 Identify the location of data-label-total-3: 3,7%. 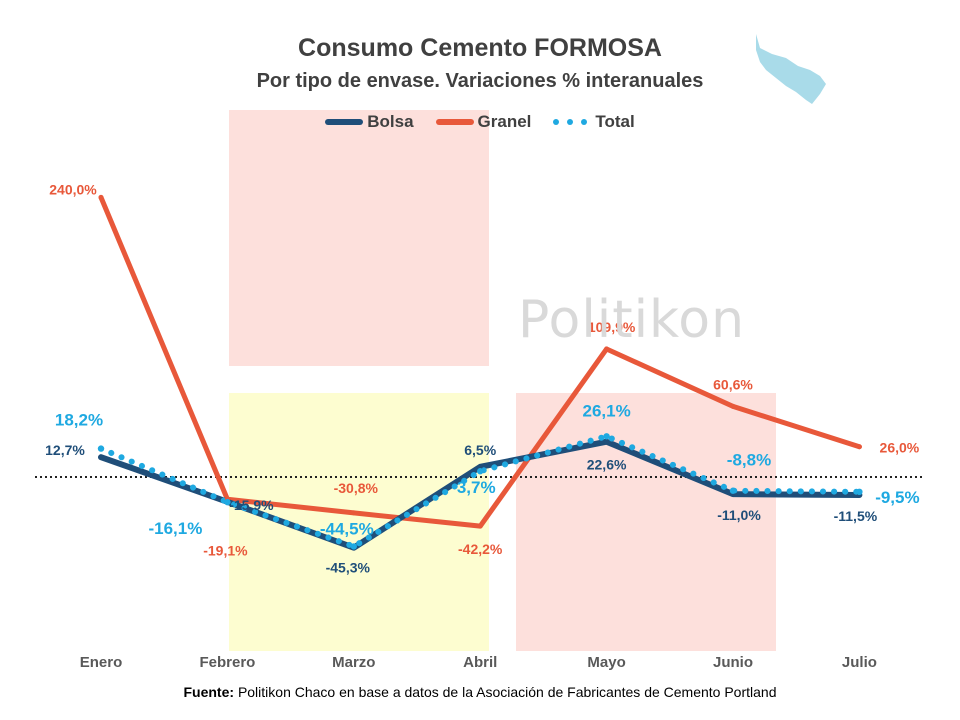
(476, 487).